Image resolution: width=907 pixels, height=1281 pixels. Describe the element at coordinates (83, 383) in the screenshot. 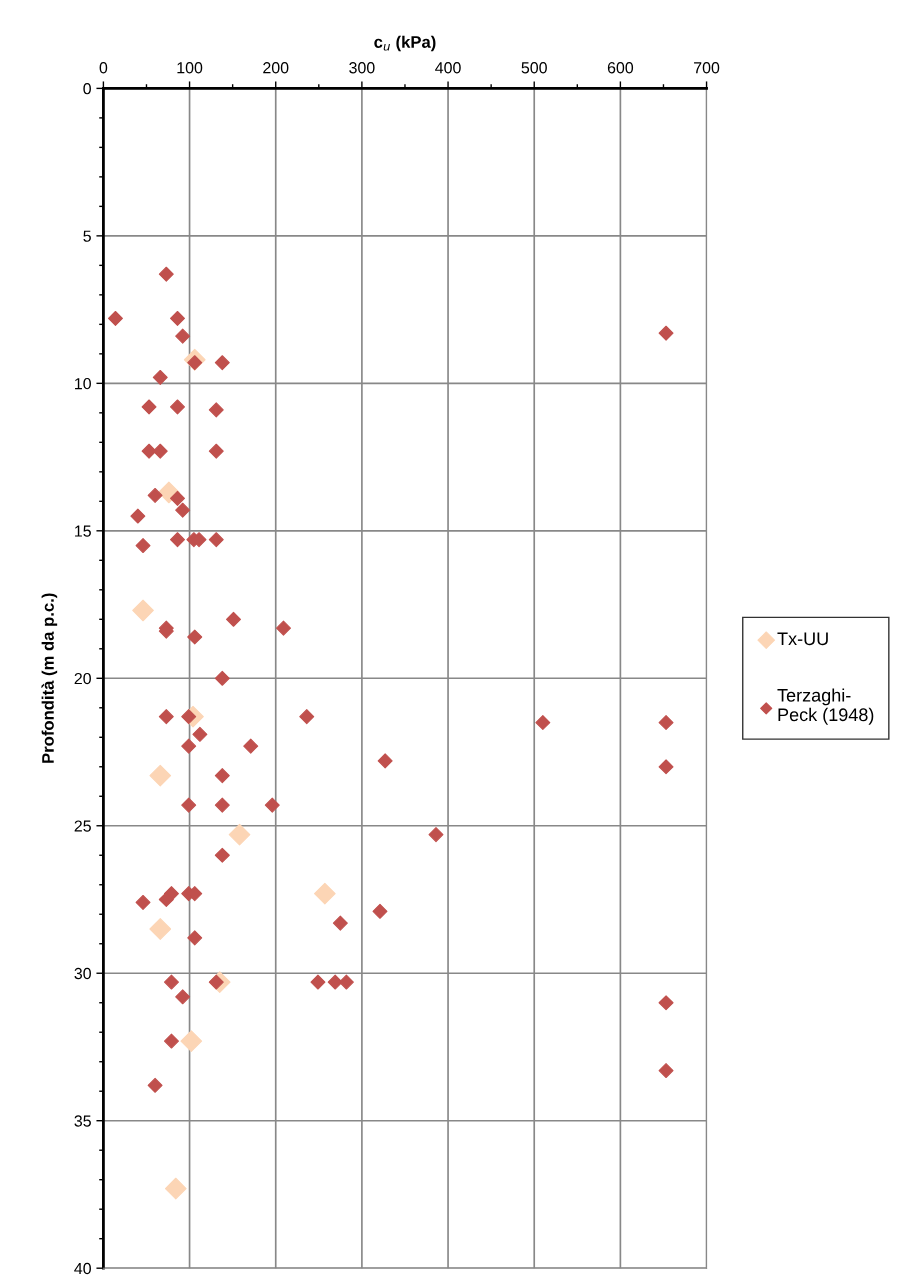

I see `y-tick-label: 10` at that location.